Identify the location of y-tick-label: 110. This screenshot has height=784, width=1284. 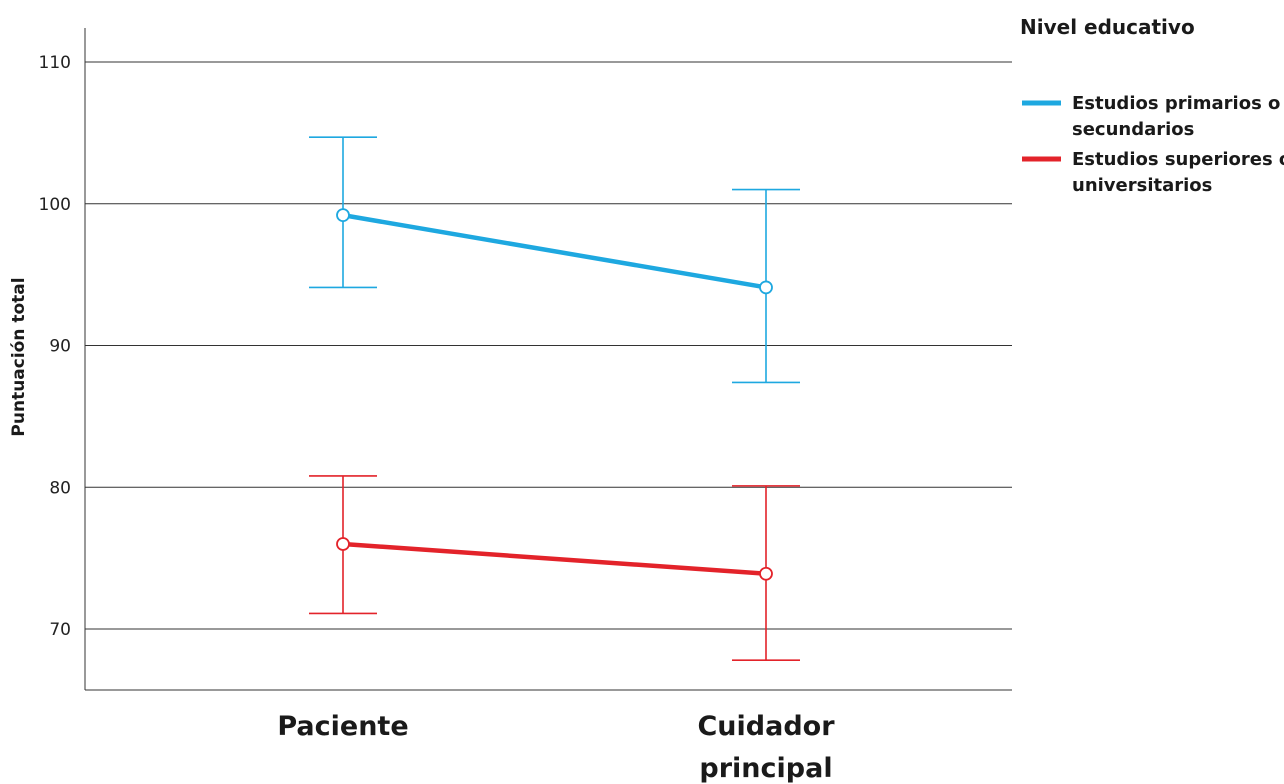
(55, 63).